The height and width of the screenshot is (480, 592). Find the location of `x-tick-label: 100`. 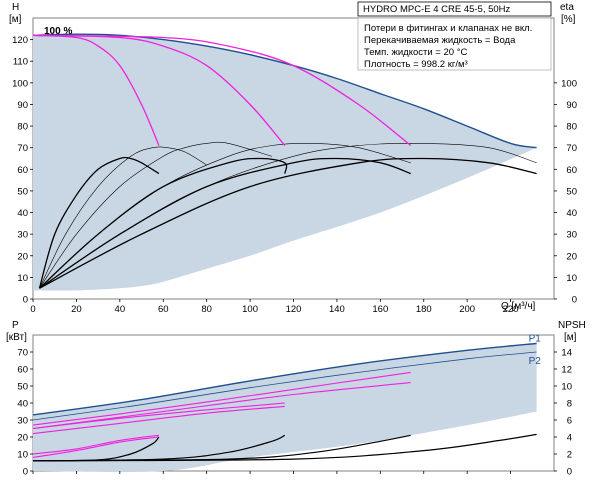

x-tick-label: 100 is located at coordinates (250, 309).